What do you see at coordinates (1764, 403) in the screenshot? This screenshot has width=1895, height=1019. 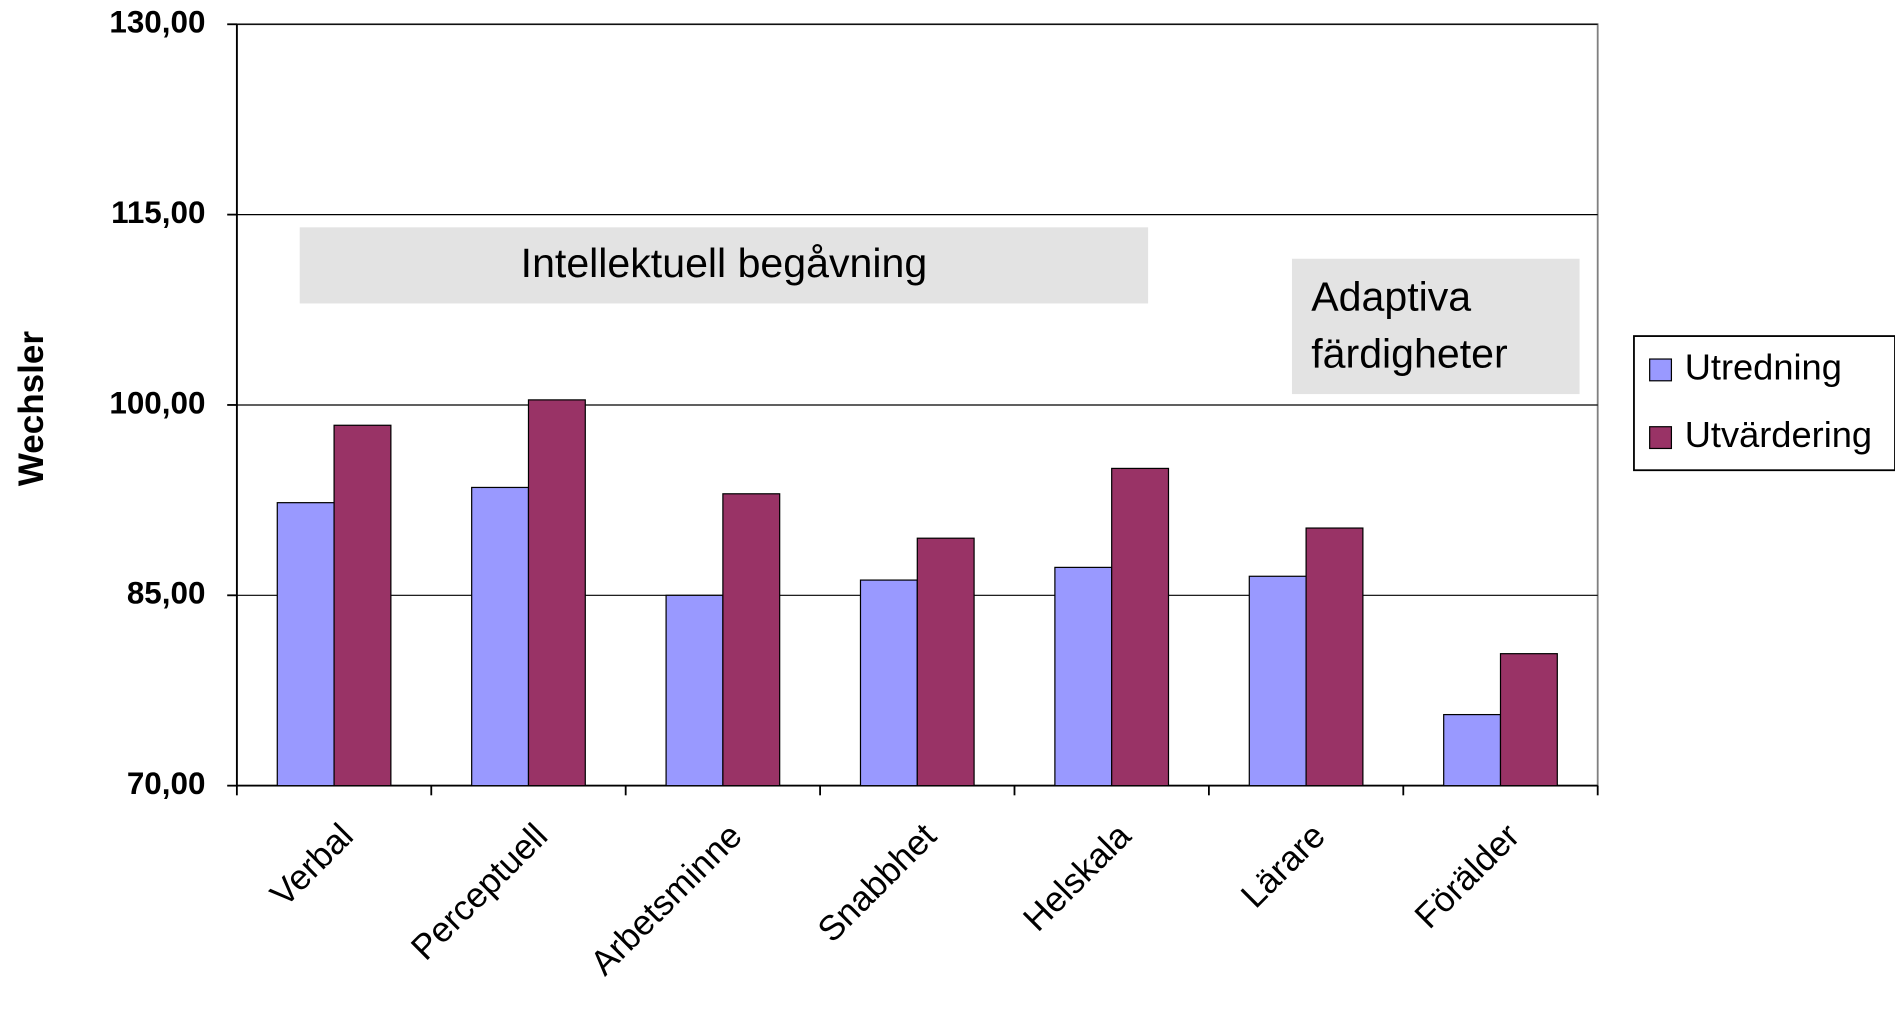 I see `legend` at bounding box center [1764, 403].